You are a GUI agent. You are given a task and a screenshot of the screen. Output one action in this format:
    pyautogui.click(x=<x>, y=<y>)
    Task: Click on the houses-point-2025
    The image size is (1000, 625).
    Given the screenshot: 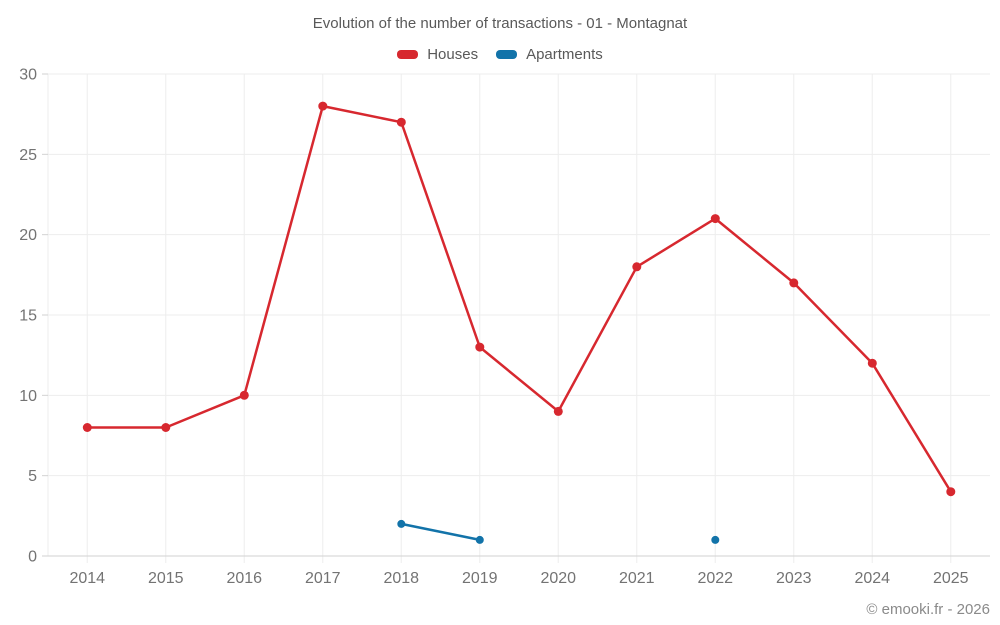 What is the action you would take?
    pyautogui.click(x=951, y=492)
    